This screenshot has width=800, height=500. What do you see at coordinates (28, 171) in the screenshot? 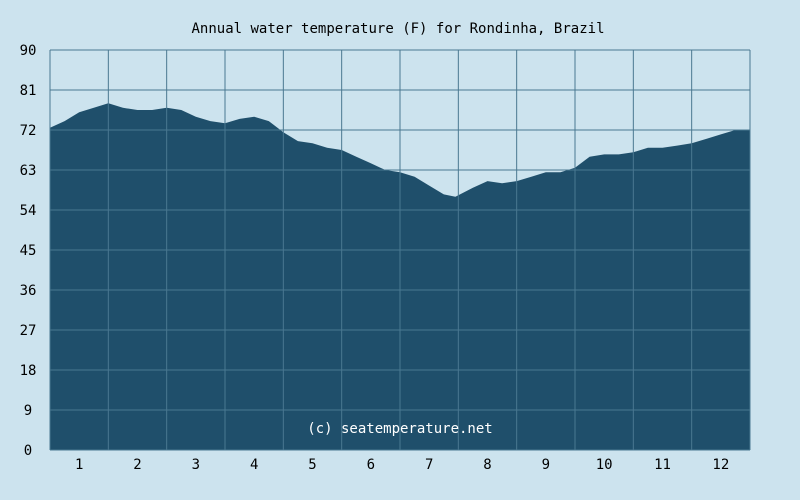
I see `y-tick-label: 63` at bounding box center [28, 171].